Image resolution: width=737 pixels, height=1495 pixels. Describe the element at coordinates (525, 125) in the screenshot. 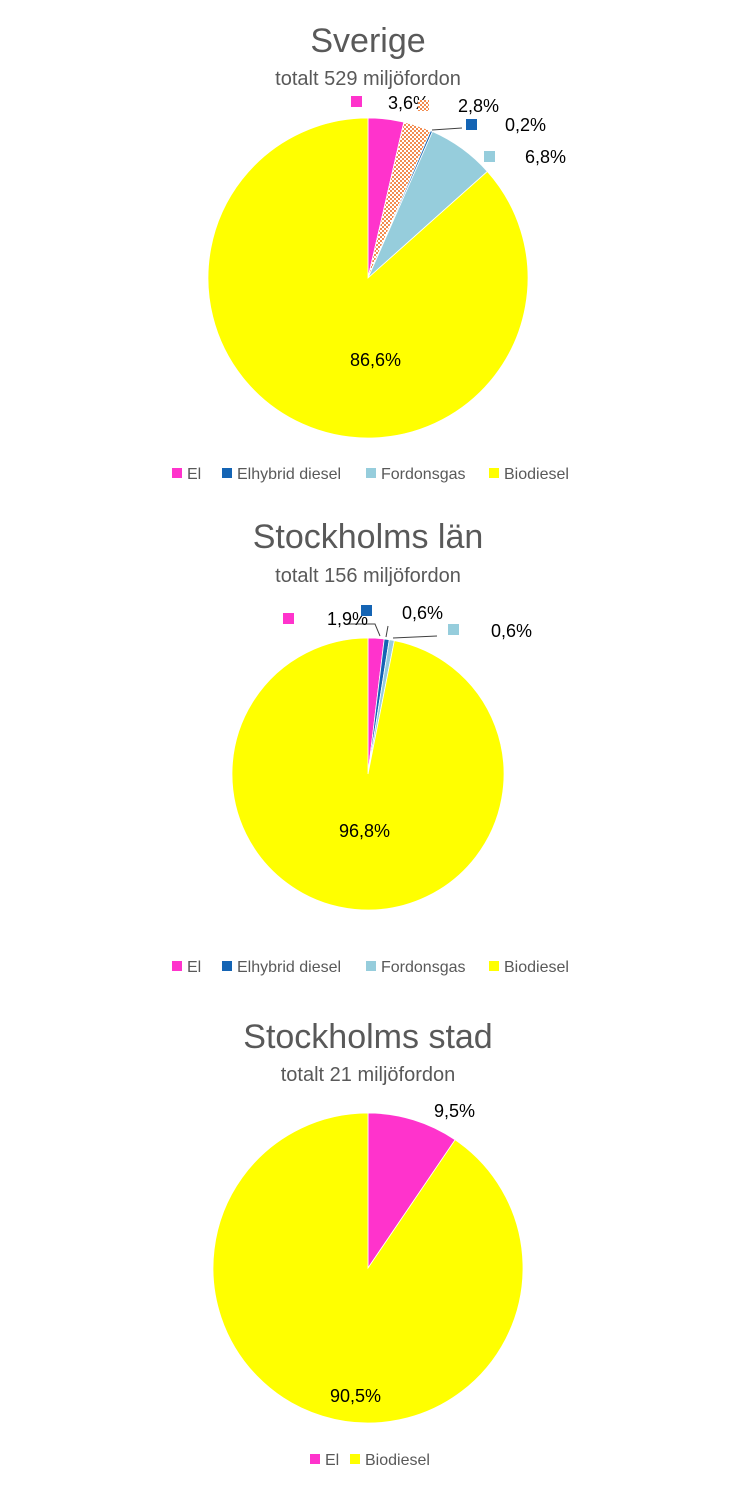

I see `data-label: 0,2%` at that location.